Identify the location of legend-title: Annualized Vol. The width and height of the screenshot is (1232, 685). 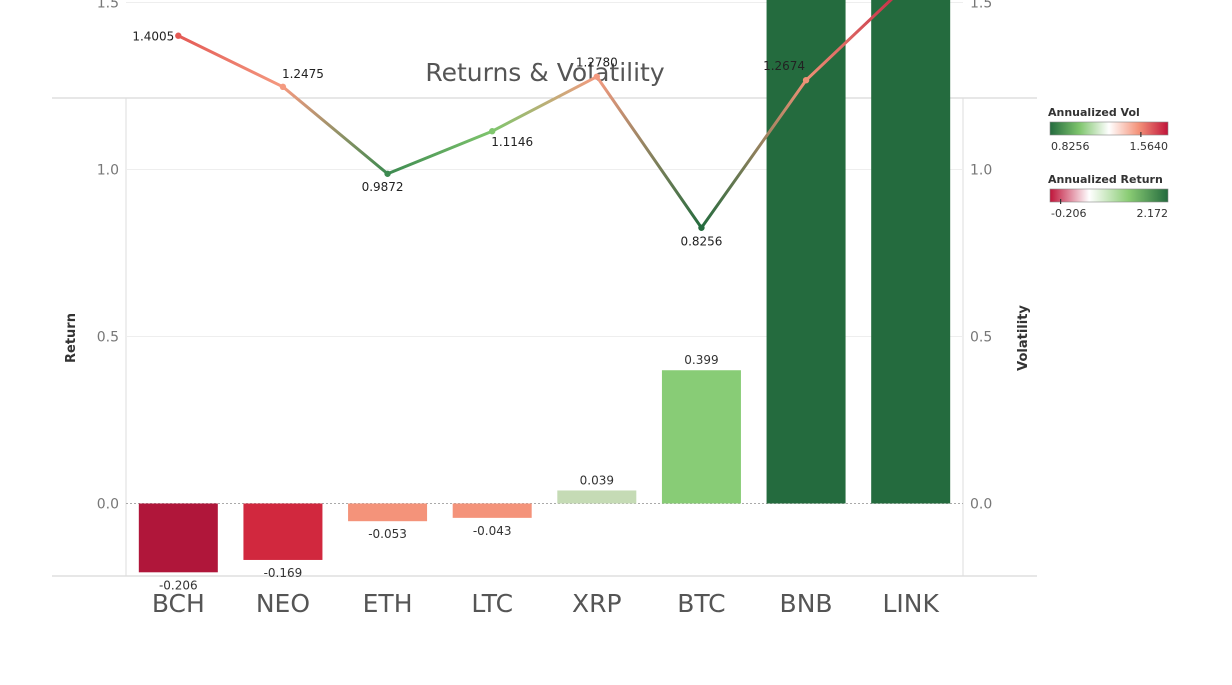
(1094, 112).